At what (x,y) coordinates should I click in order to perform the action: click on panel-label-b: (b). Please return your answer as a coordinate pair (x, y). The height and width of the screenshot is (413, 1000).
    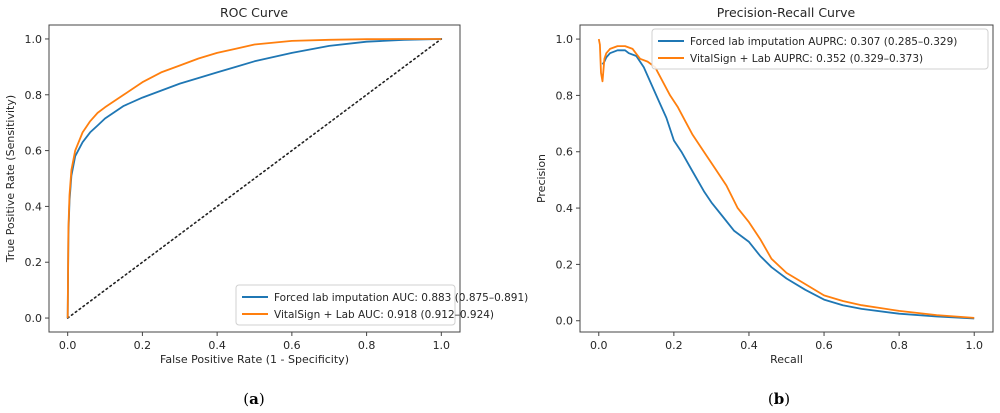
    Looking at the image, I should click on (779, 399).